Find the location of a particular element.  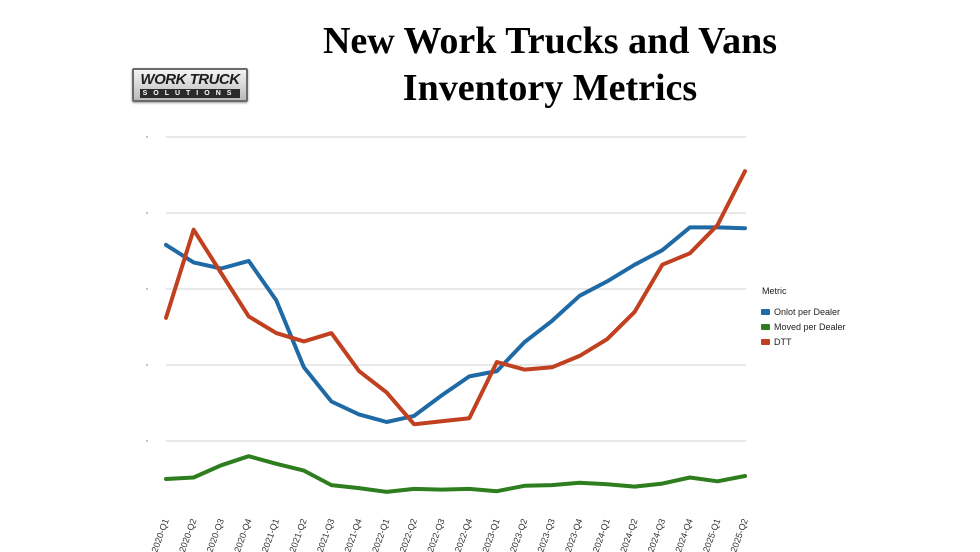

title-line-1: New Work Trucks and Vans is located at coordinates (550, 41).